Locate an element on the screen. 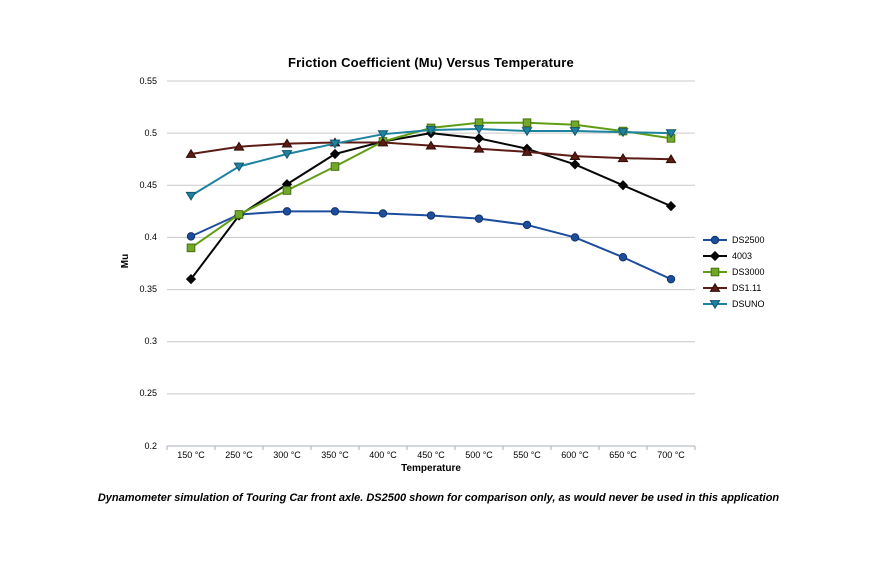 Image resolution: width=877 pixels, height=573 pixels. x-tick-label: 350 °C is located at coordinates (335, 455).